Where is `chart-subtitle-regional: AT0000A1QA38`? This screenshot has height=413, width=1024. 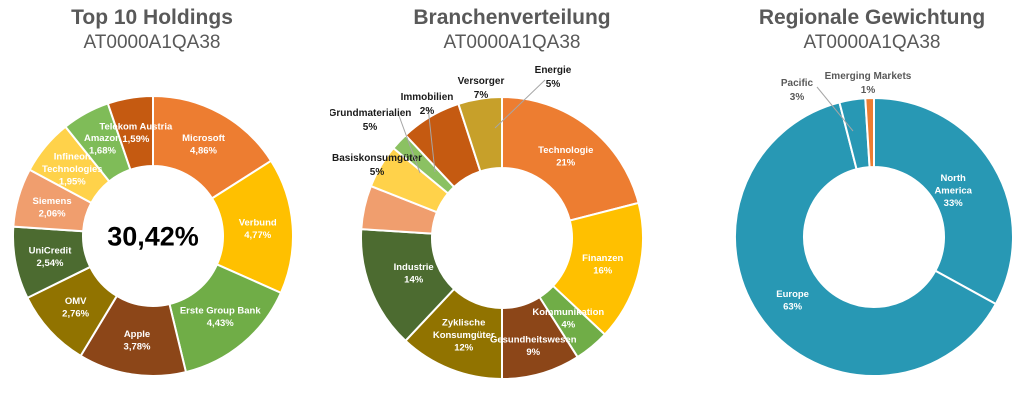
chart-subtitle-regional: AT0000A1QA38 is located at coordinates (872, 42).